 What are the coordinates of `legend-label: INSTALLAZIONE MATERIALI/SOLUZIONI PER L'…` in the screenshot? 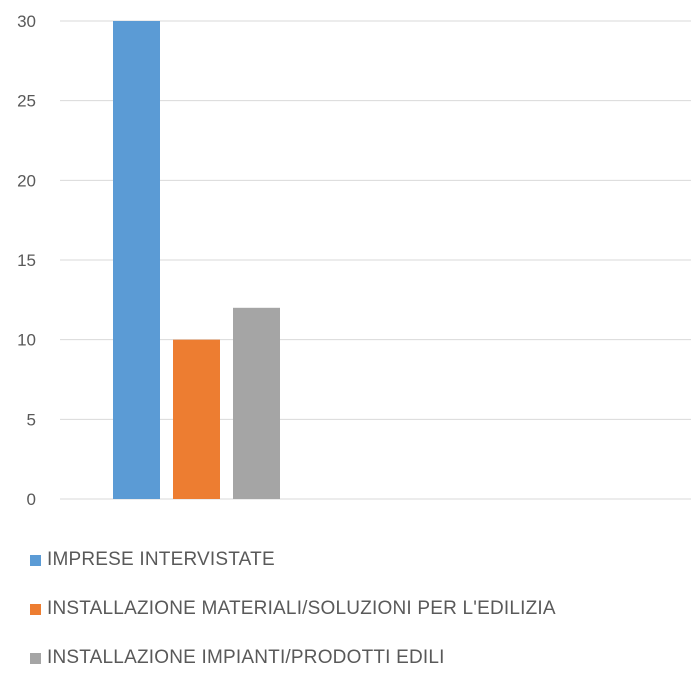 It's located at (301, 608).